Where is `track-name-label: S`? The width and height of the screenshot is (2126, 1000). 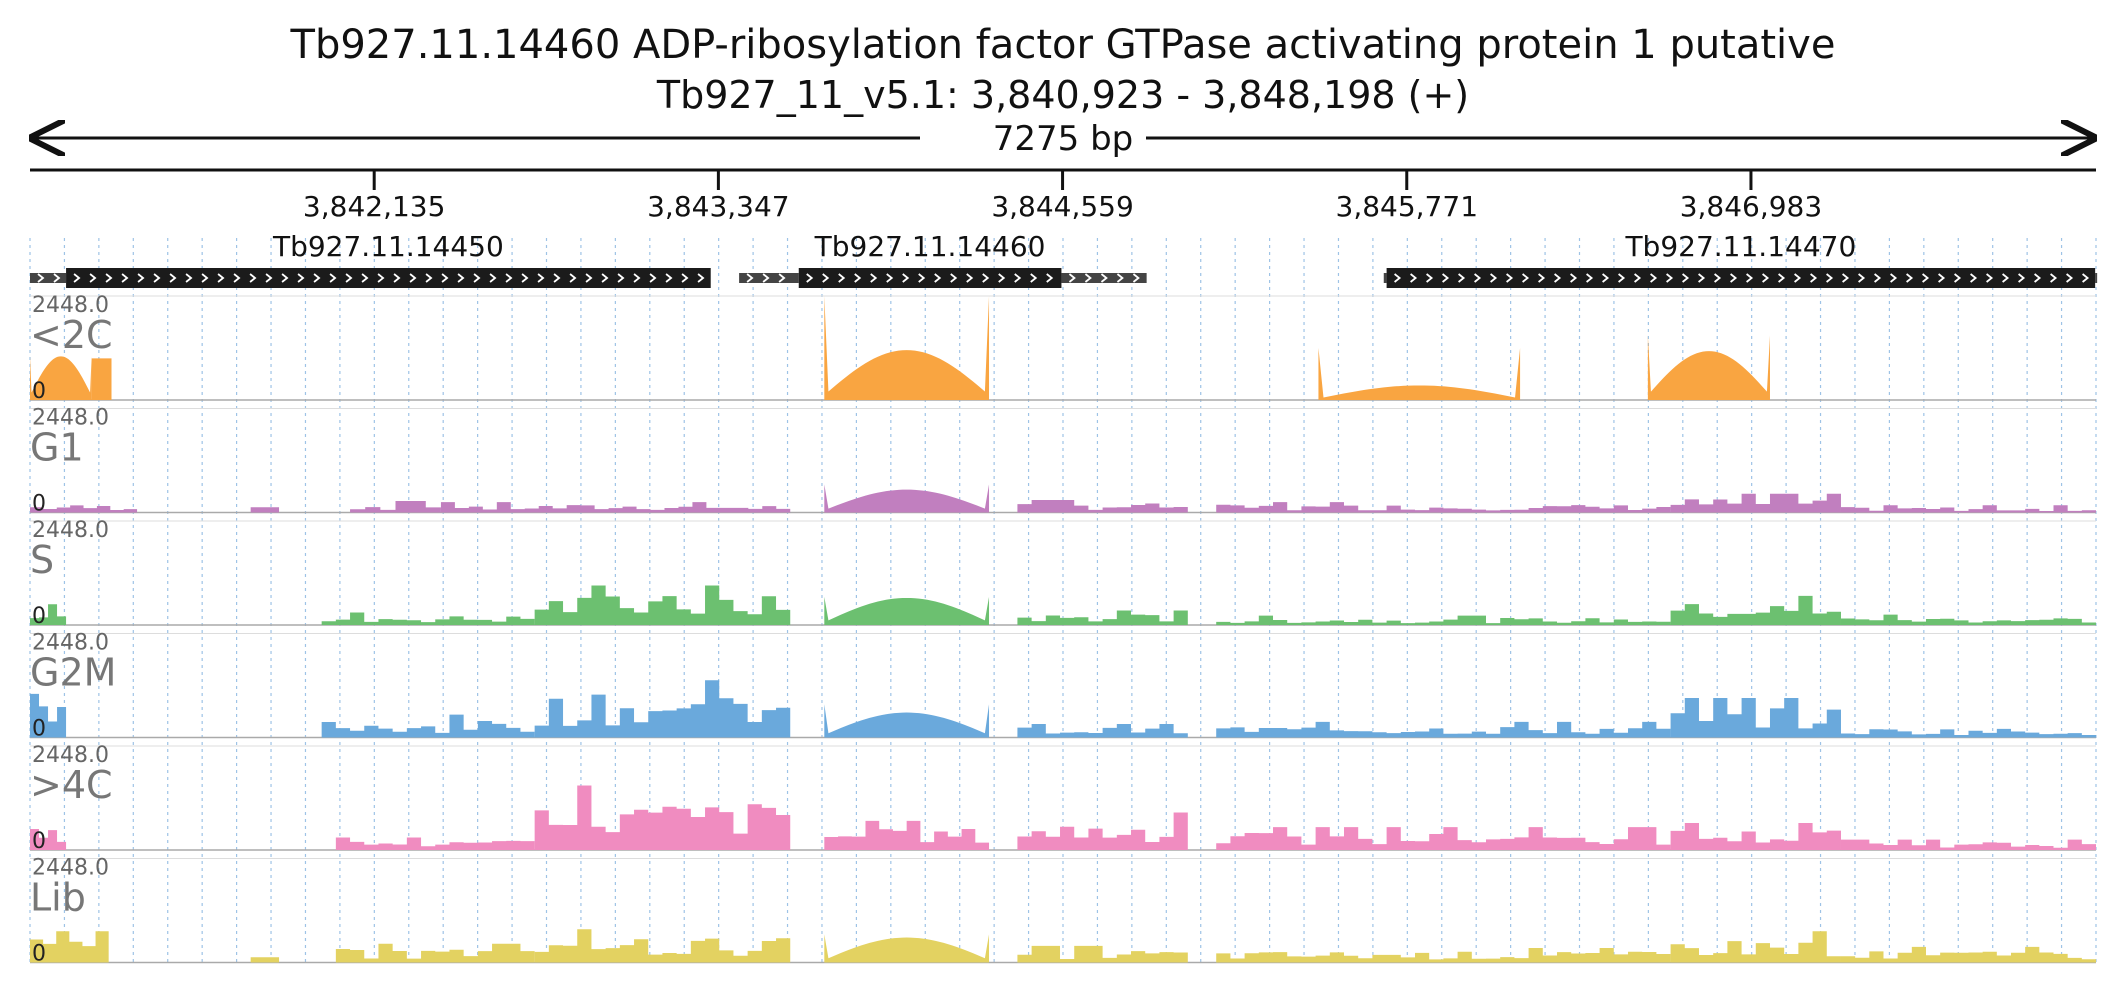 track-name-label: S is located at coordinates (42, 560).